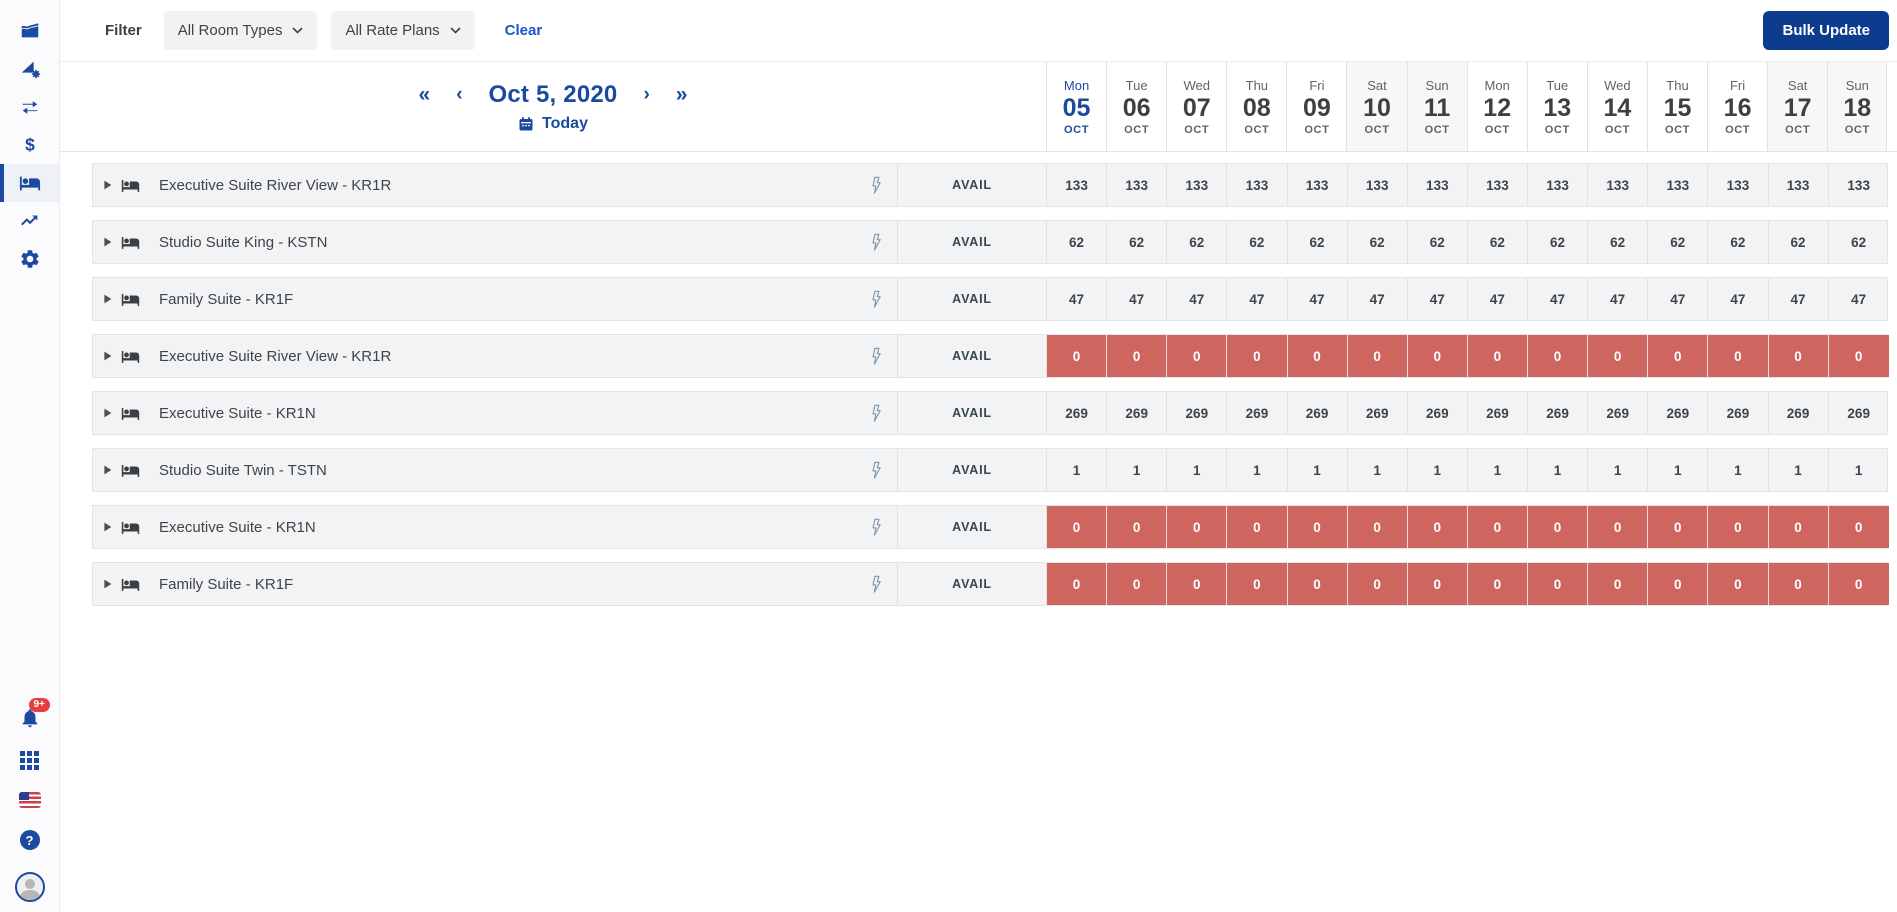 The width and height of the screenshot is (1897, 912). Describe the element at coordinates (29, 31) in the screenshot. I see `sidebar-item-dashboard` at that location.